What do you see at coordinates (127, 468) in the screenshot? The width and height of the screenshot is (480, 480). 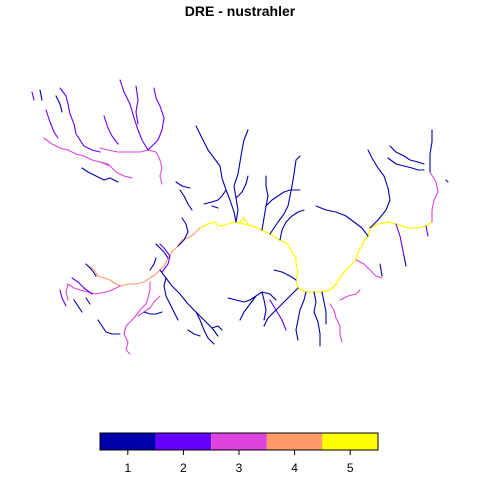 I see `legend-label-1: 1` at bounding box center [127, 468].